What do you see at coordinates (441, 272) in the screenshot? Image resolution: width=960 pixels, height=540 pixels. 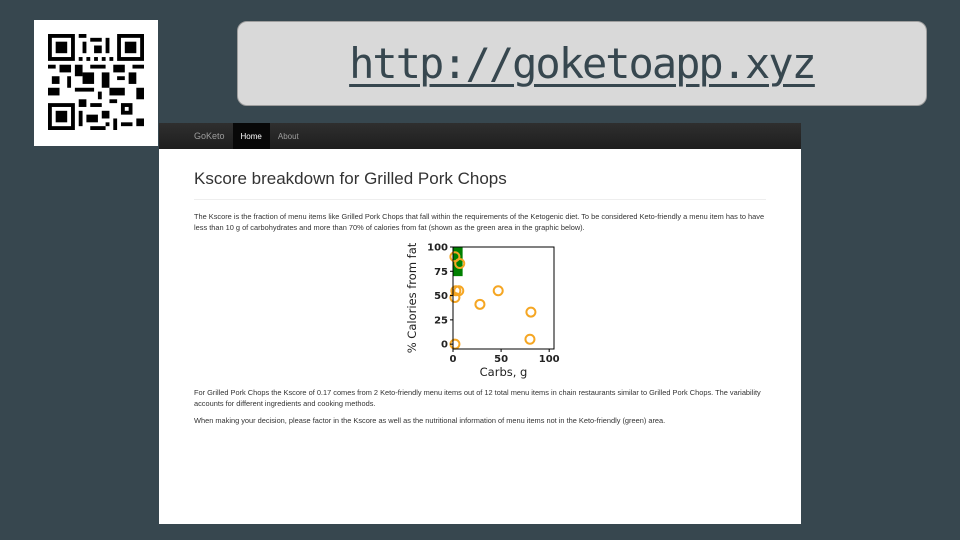 I see `y-tick-label: 75` at bounding box center [441, 272].